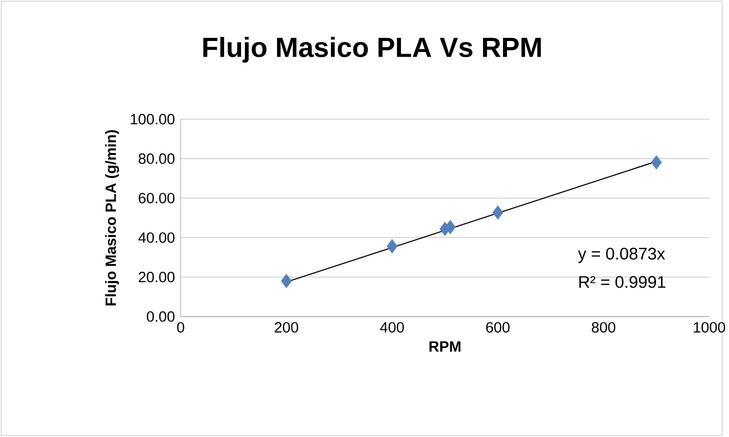 The width and height of the screenshot is (729, 437). What do you see at coordinates (372, 50) in the screenshot?
I see `chart-title: Flujo Masico PLA Vs RPM` at bounding box center [372, 50].